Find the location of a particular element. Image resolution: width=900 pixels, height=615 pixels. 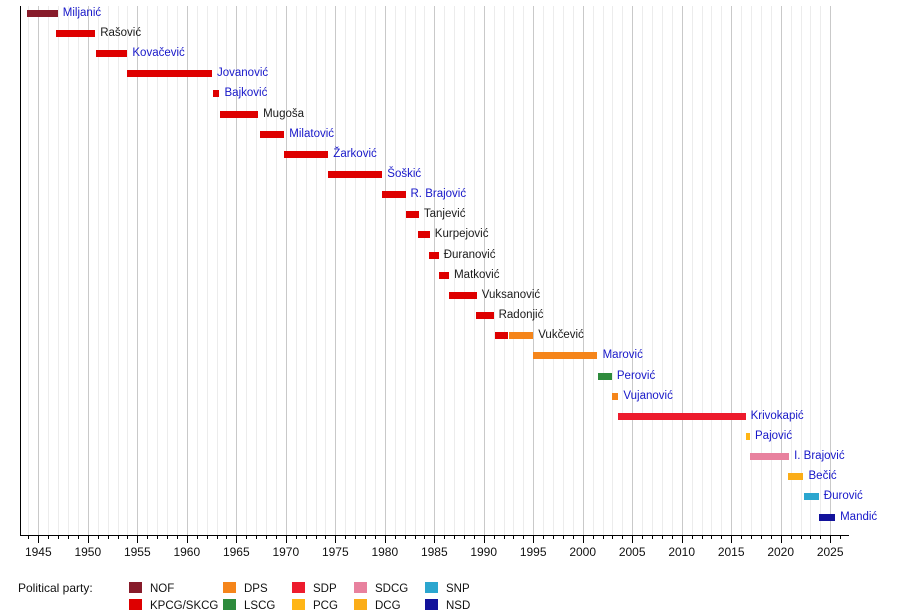

x-tick-label: 1980 is located at coordinates (385, 552).